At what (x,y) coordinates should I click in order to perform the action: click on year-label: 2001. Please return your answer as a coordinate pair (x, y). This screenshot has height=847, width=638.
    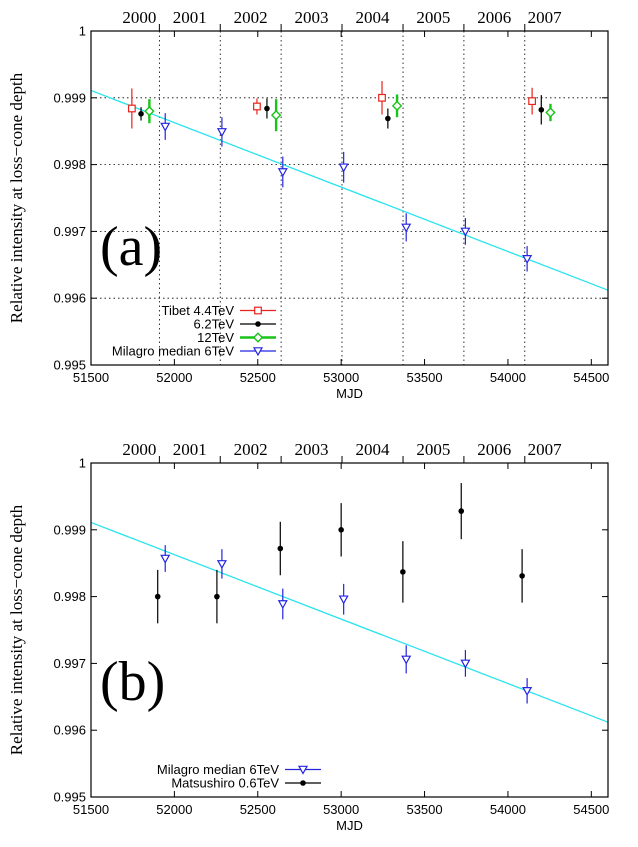
    Looking at the image, I should click on (190, 449).